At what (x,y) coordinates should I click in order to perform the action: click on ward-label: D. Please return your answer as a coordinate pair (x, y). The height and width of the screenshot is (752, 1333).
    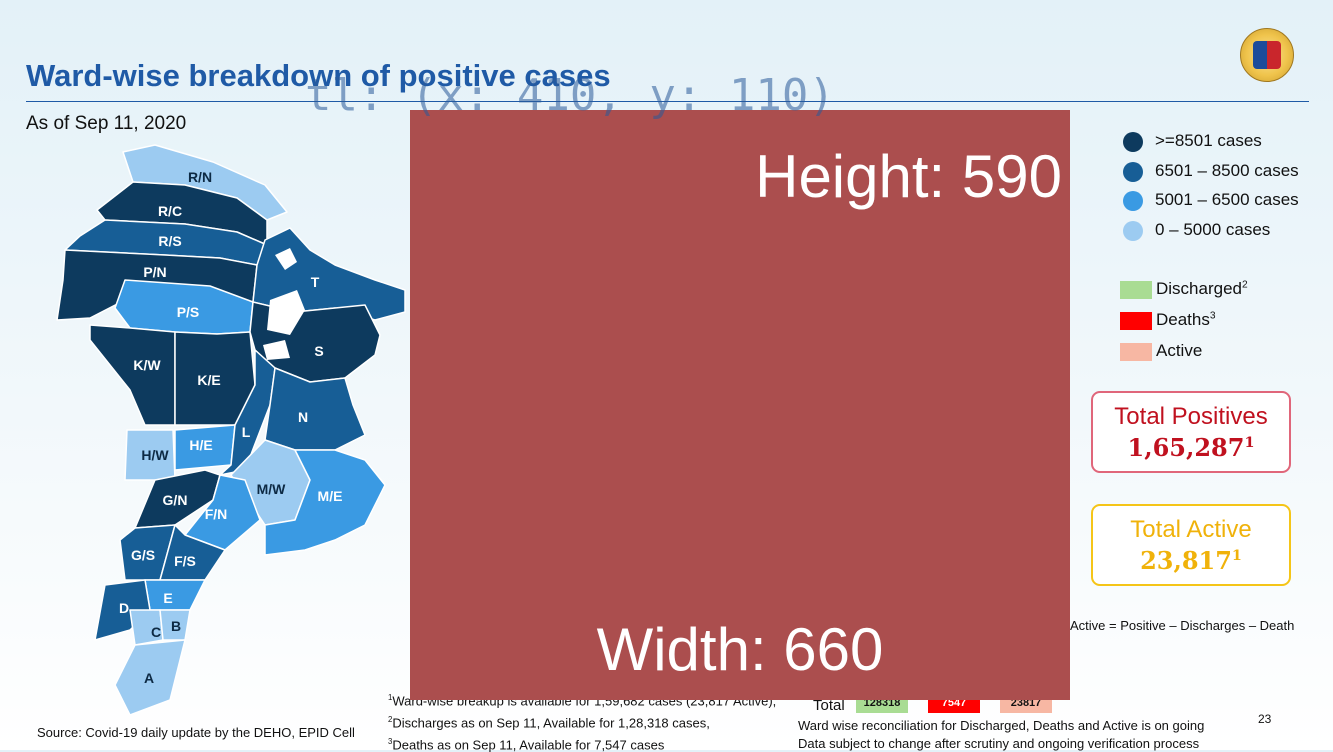
    Looking at the image, I should click on (124, 608).